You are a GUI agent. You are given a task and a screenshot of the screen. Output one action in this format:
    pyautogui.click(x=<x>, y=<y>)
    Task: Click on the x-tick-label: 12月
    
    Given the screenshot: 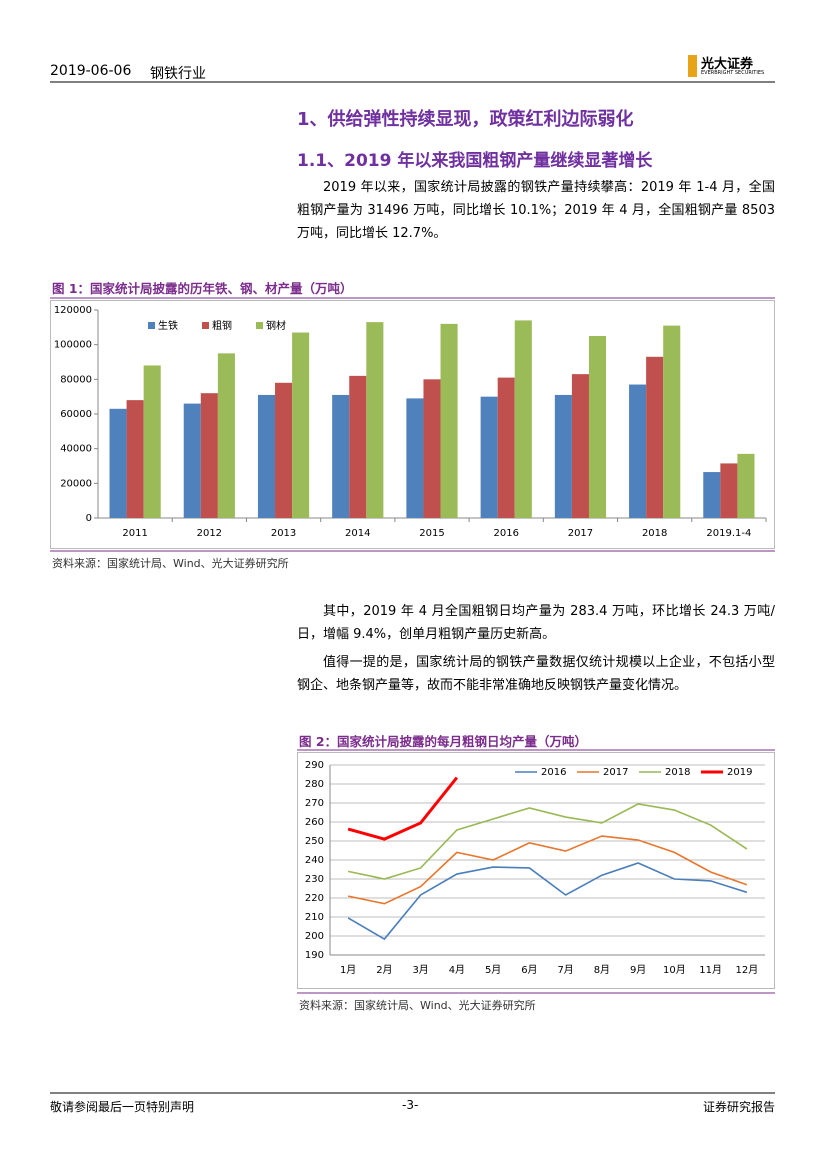 What is the action you would take?
    pyautogui.click(x=747, y=970)
    